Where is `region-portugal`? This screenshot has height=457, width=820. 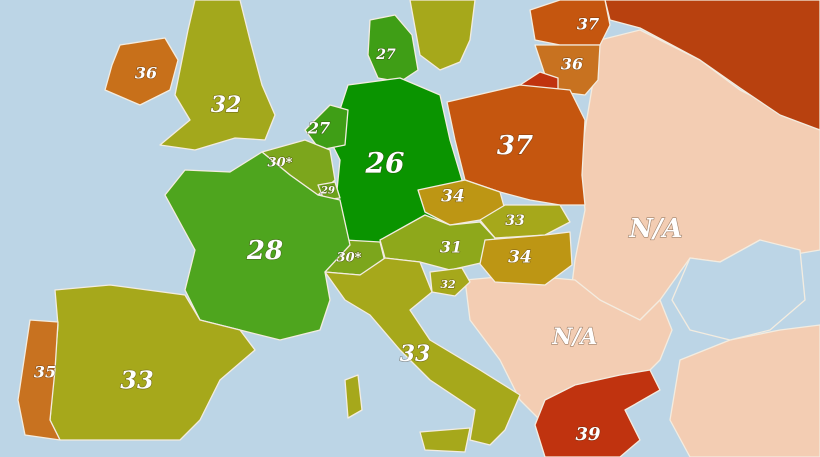
region-portugal is located at coordinates (39, 380).